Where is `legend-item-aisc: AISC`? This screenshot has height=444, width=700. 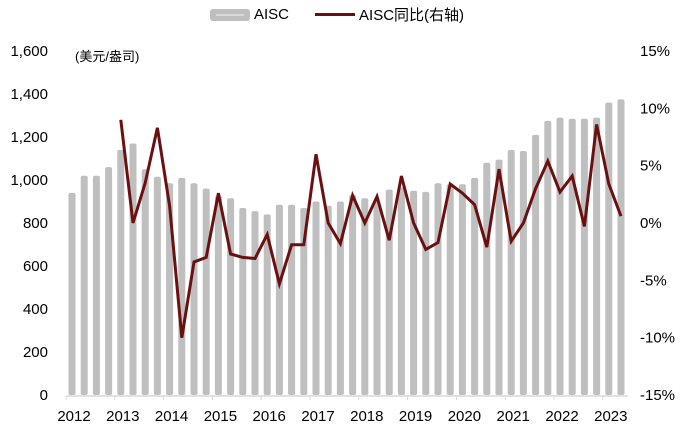
legend-item-aisc: AISC is located at coordinates (249, 14).